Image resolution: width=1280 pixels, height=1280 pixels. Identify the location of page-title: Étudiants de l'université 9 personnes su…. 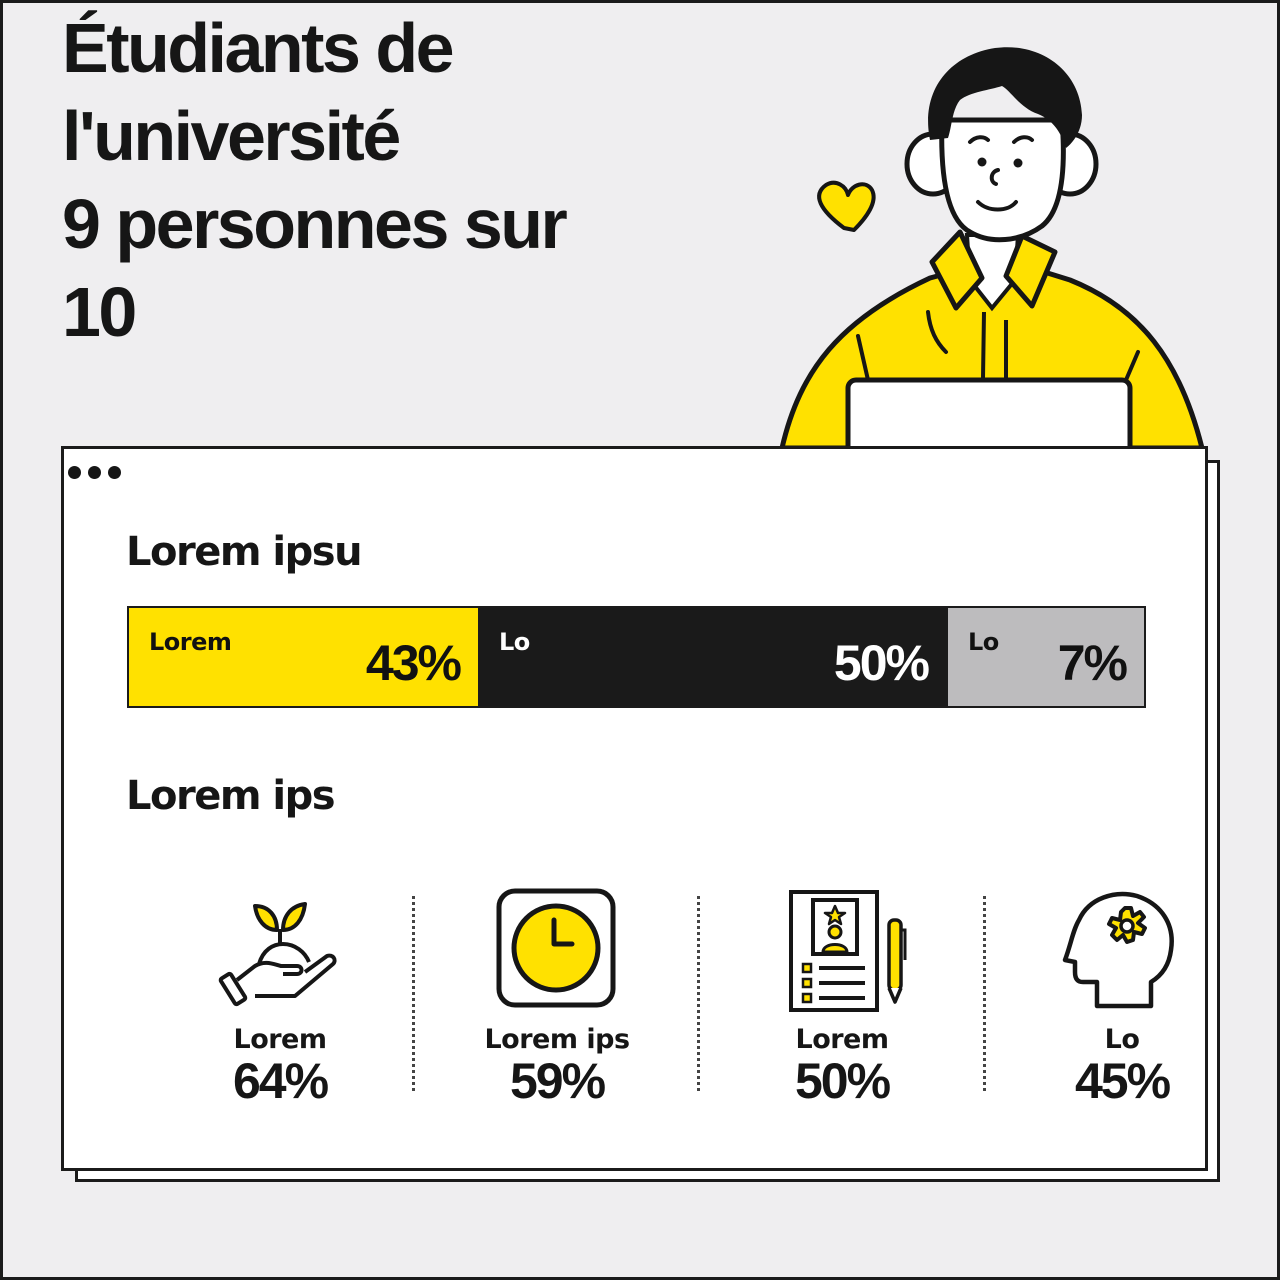
(392, 180).